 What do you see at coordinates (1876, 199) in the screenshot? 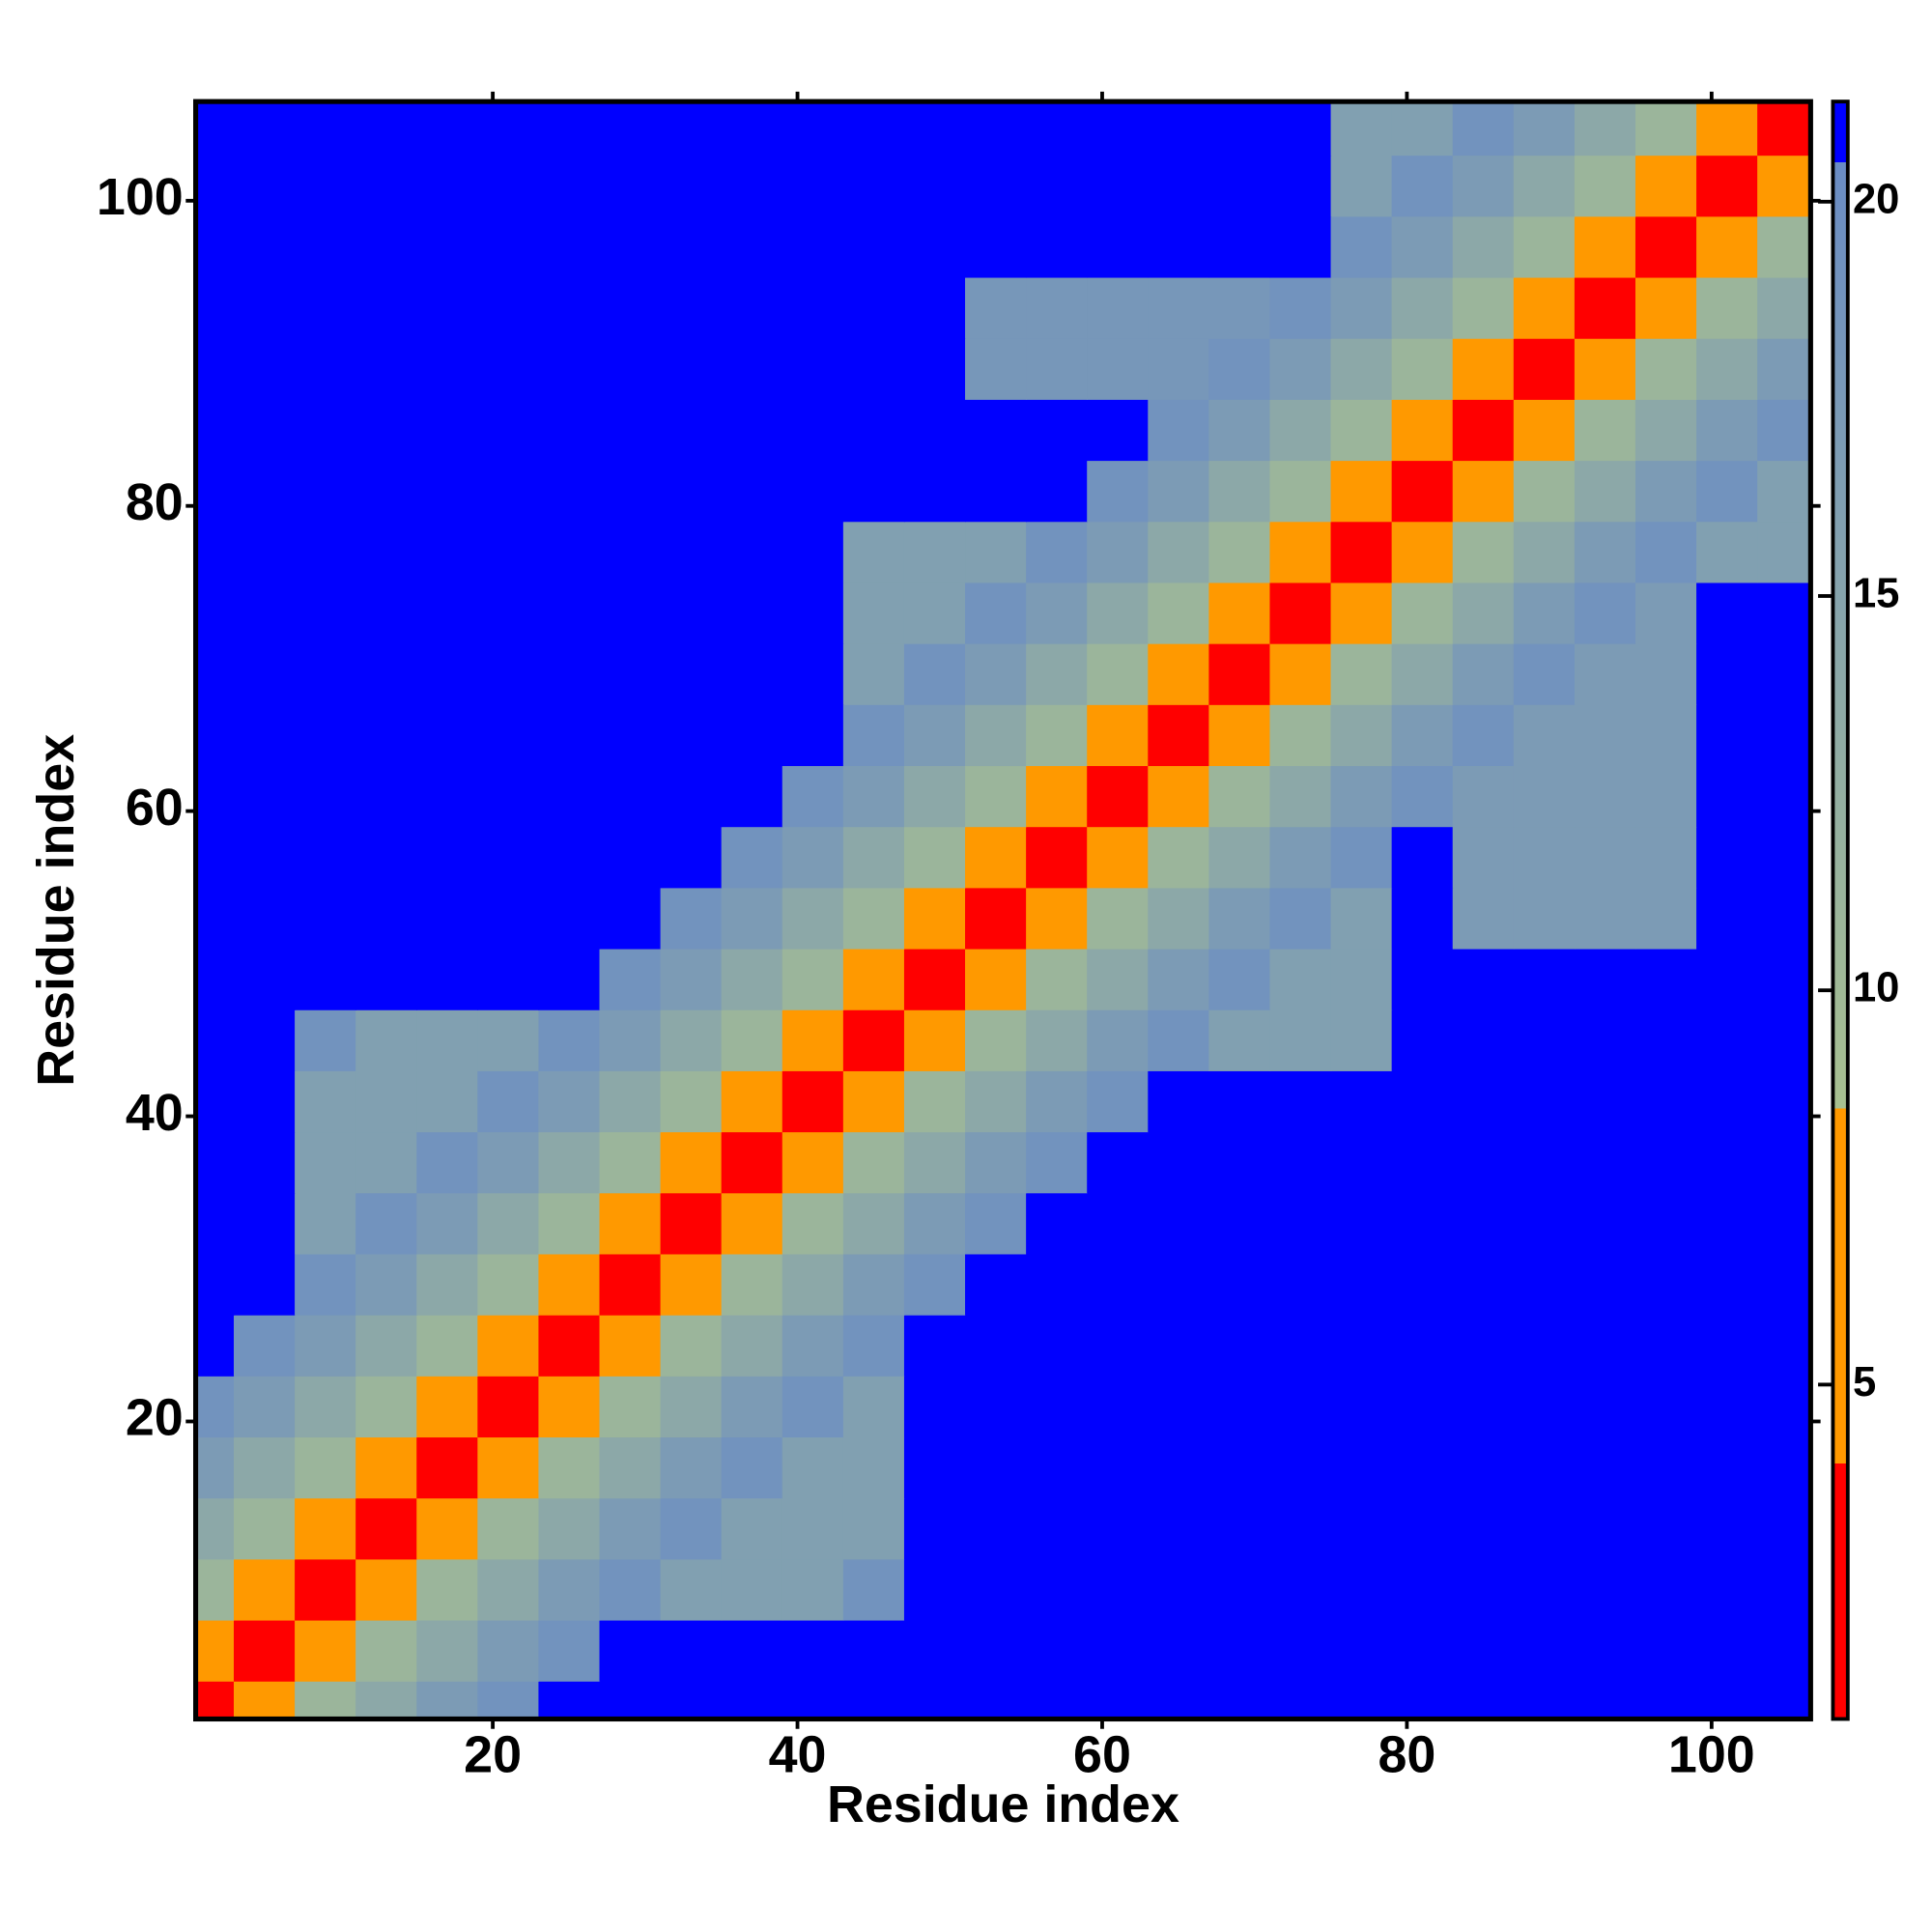
I see `colorbar-tick-label: 20` at bounding box center [1876, 199].